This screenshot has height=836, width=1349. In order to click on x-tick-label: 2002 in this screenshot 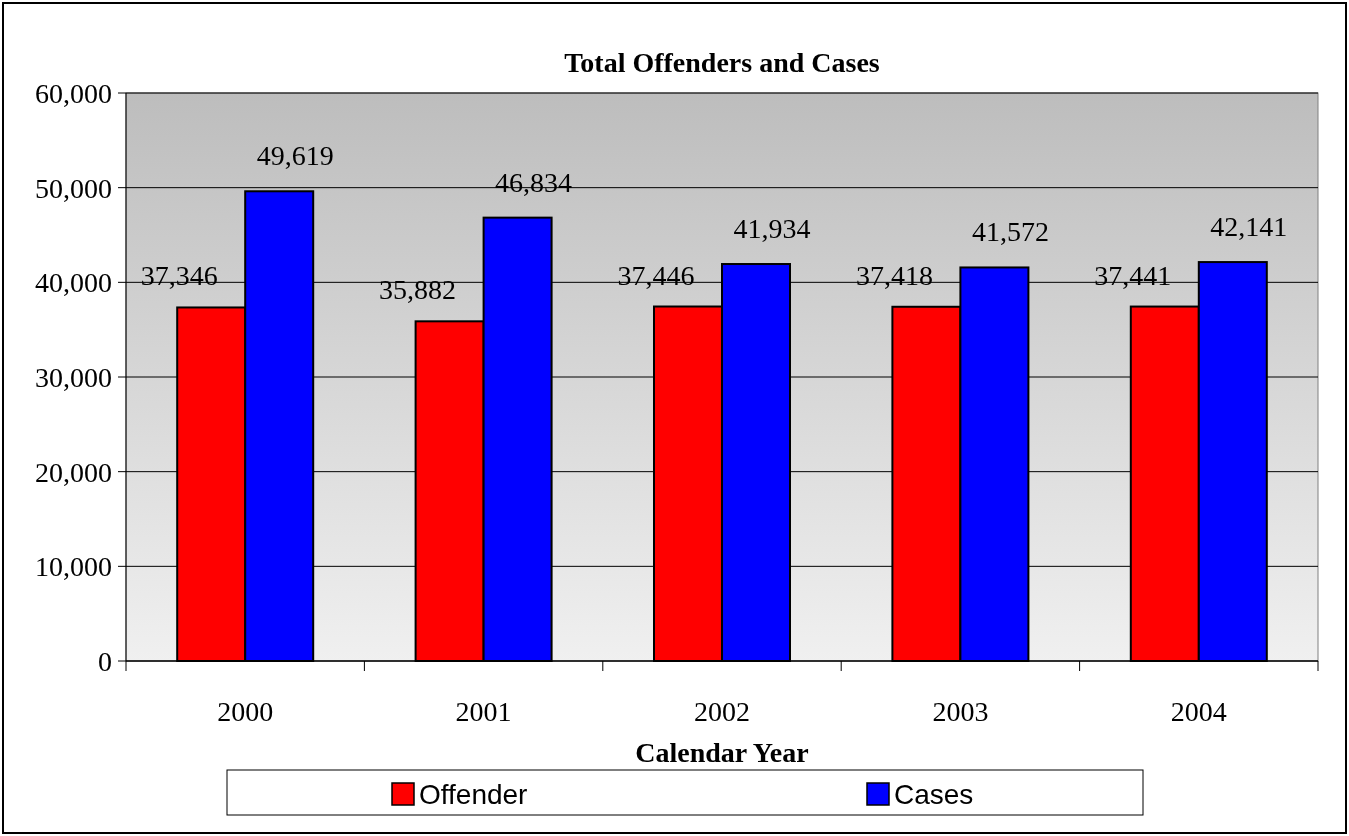, I will do `click(722, 711)`.